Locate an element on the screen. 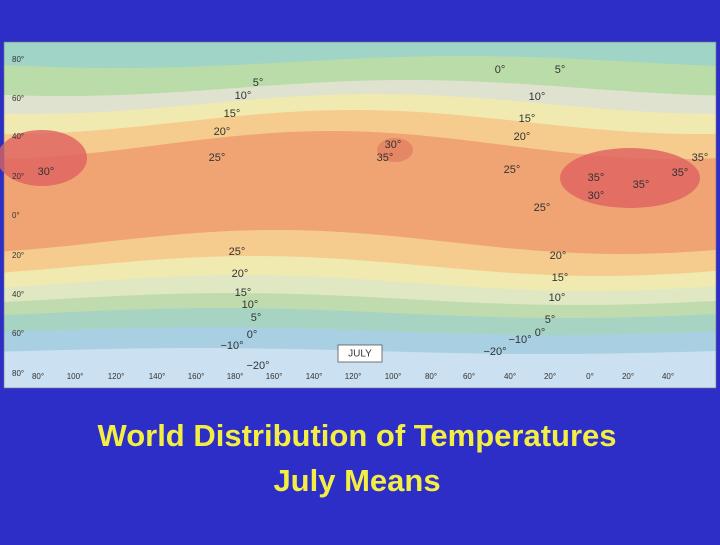 Image resolution: width=720 pixels, height=545 pixels. legend-label: JULY is located at coordinates (360, 354).